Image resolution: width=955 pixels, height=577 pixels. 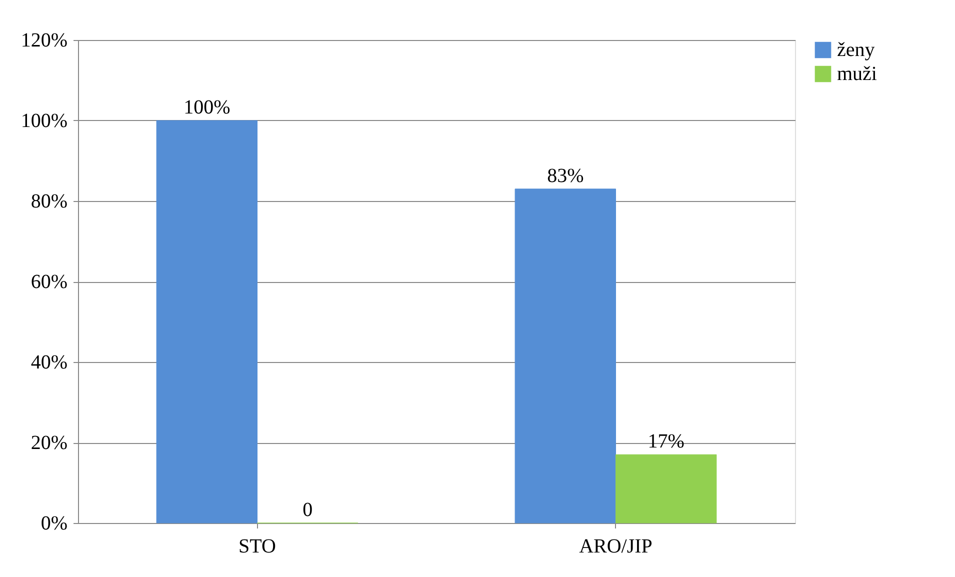 I want to click on data-label: 17%, so click(x=666, y=441).